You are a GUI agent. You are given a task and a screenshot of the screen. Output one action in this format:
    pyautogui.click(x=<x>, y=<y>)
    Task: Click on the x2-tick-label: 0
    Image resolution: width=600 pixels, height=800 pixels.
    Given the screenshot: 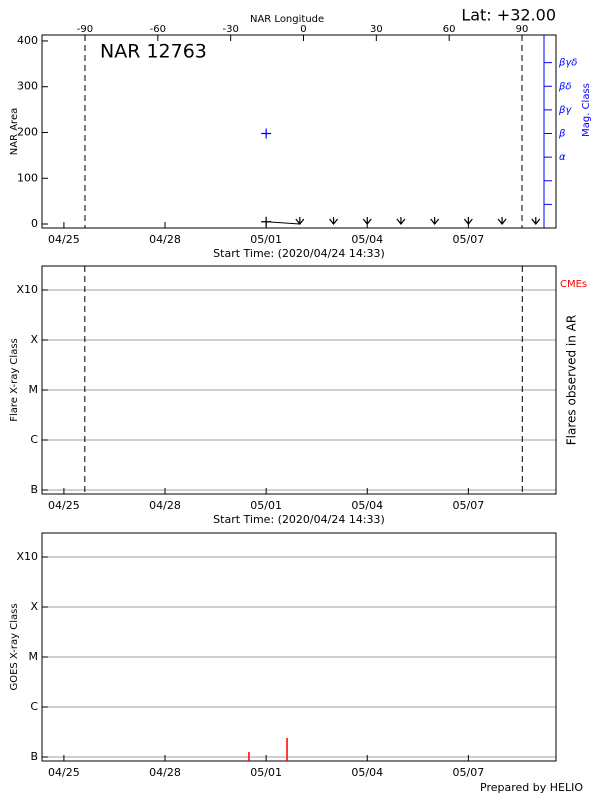 What is the action you would take?
    pyautogui.click(x=303, y=29)
    